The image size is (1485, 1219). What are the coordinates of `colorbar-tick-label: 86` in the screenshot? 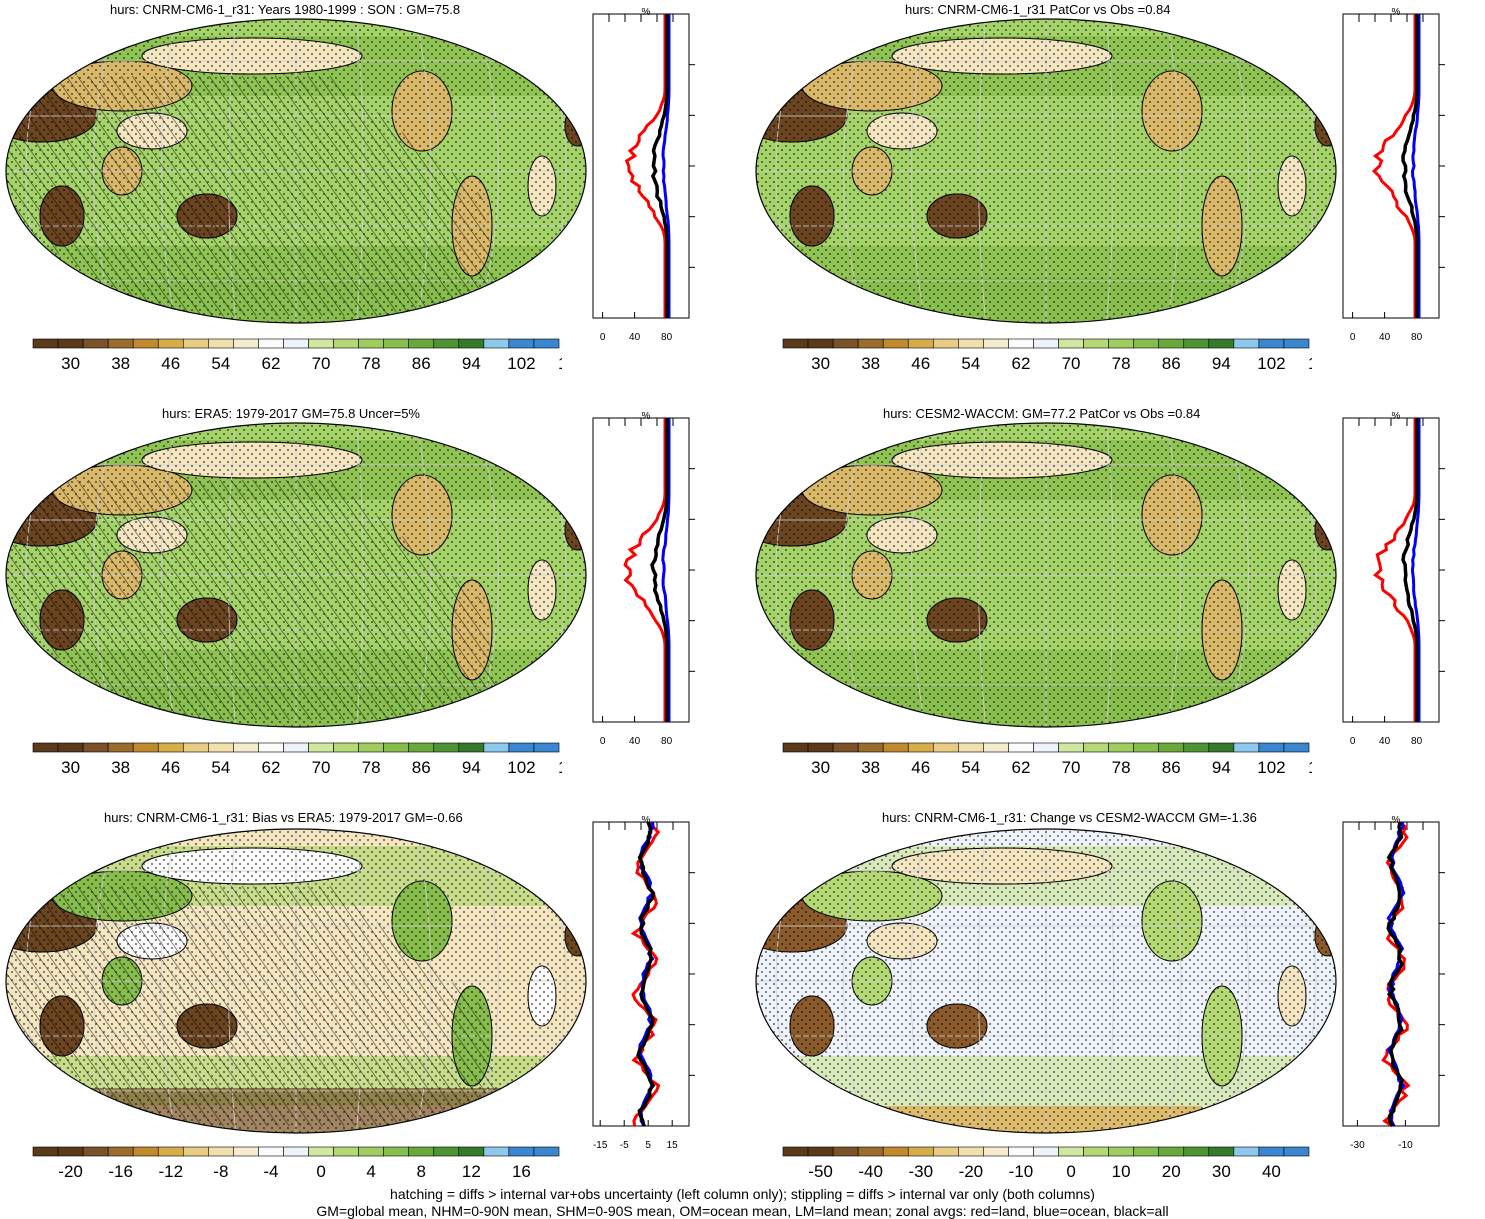 It's located at (421, 767).